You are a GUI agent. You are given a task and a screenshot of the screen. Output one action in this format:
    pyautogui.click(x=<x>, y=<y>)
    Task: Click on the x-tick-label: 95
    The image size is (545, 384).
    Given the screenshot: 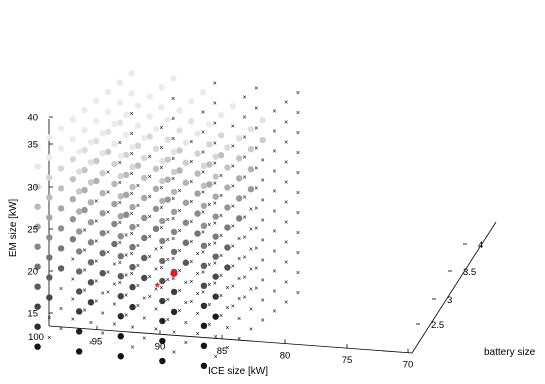 What is the action you would take?
    pyautogui.click(x=97, y=342)
    